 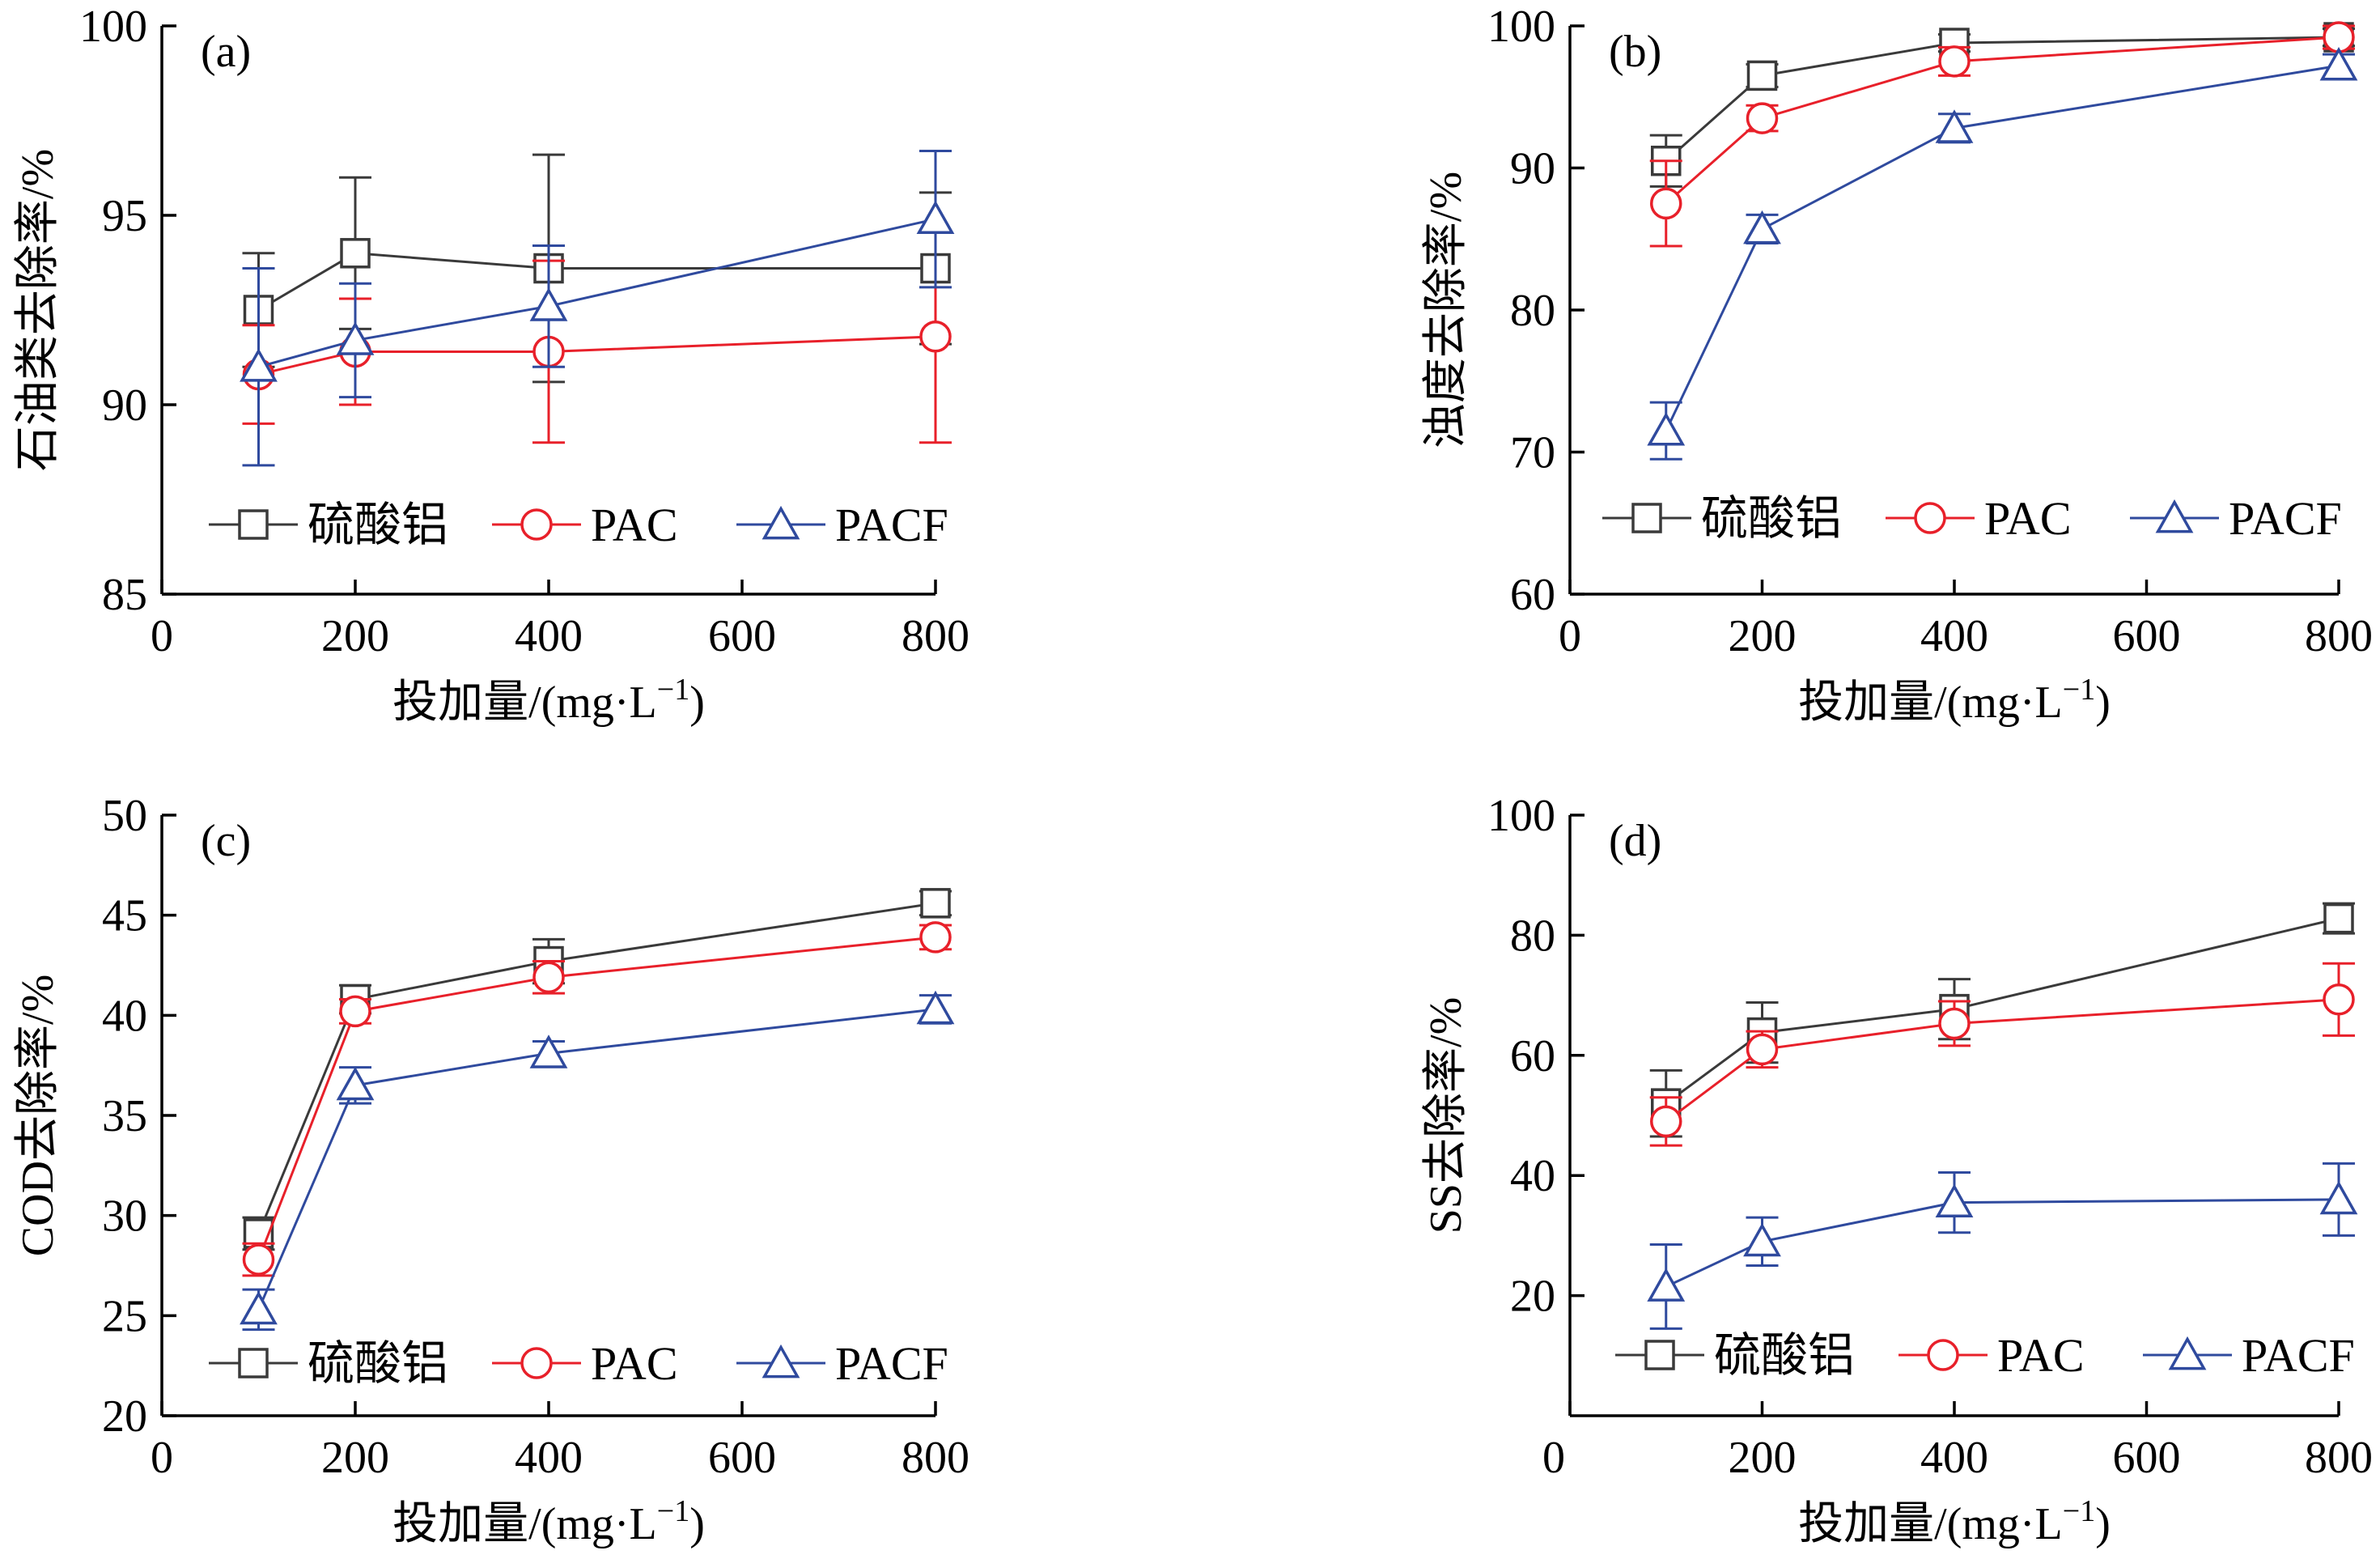 I want to click on y-tick-label: 50, so click(x=125, y=816).